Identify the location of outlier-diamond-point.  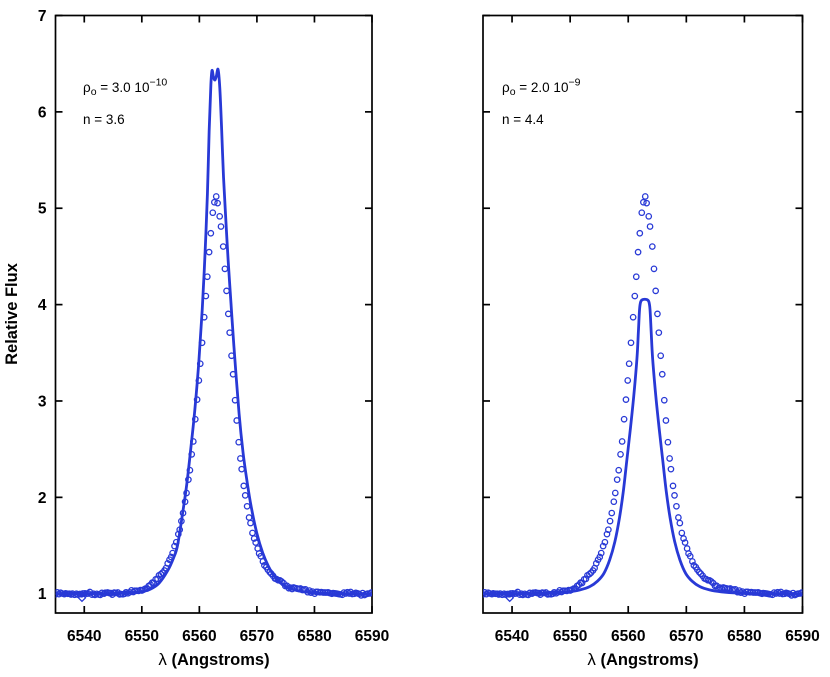
(82, 598).